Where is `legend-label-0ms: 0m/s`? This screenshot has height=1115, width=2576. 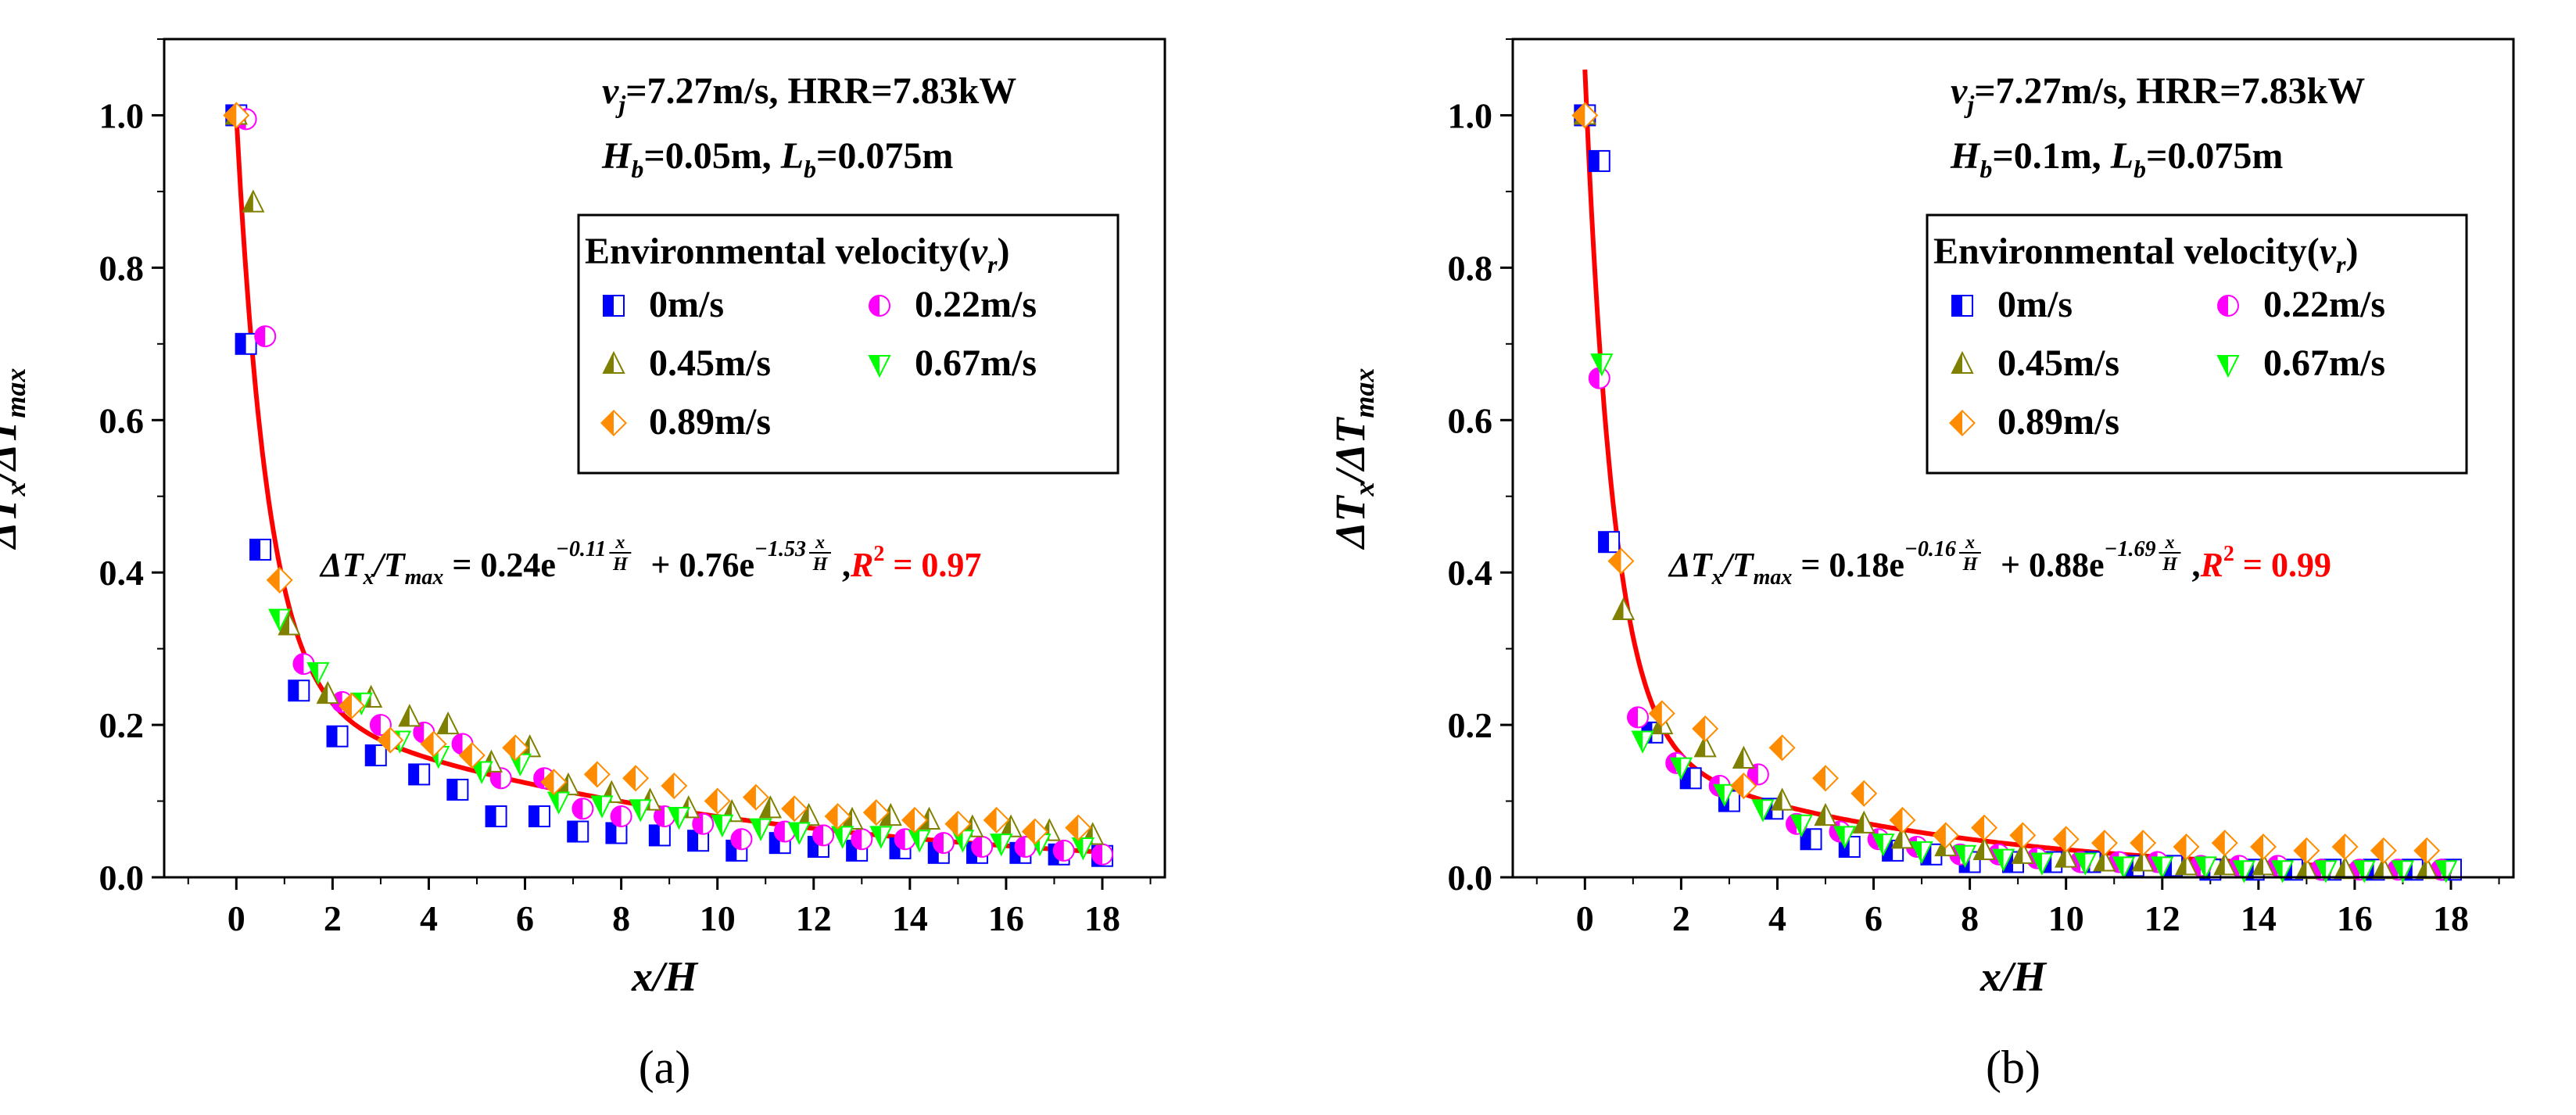
legend-label-0ms: 0m/s is located at coordinates (686, 304).